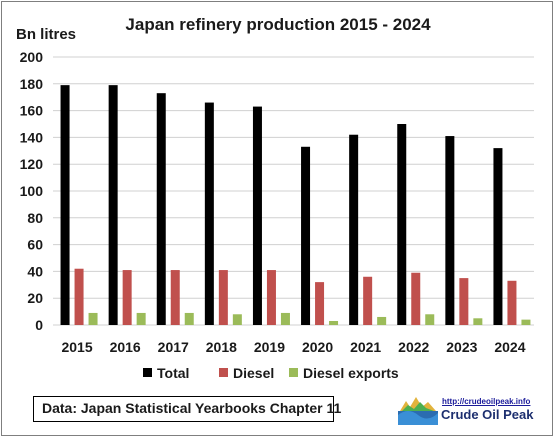  What do you see at coordinates (237, 319) in the screenshot?
I see `bar-diesel-exports-2018` at bounding box center [237, 319].